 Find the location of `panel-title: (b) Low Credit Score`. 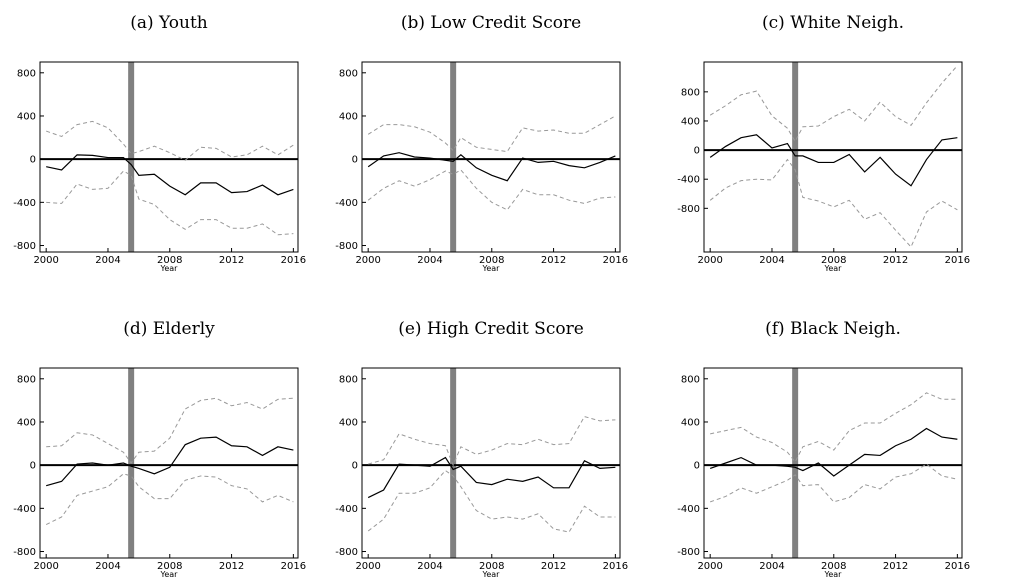

panel-title: (b) Low Credit Score is located at coordinates (491, 23).